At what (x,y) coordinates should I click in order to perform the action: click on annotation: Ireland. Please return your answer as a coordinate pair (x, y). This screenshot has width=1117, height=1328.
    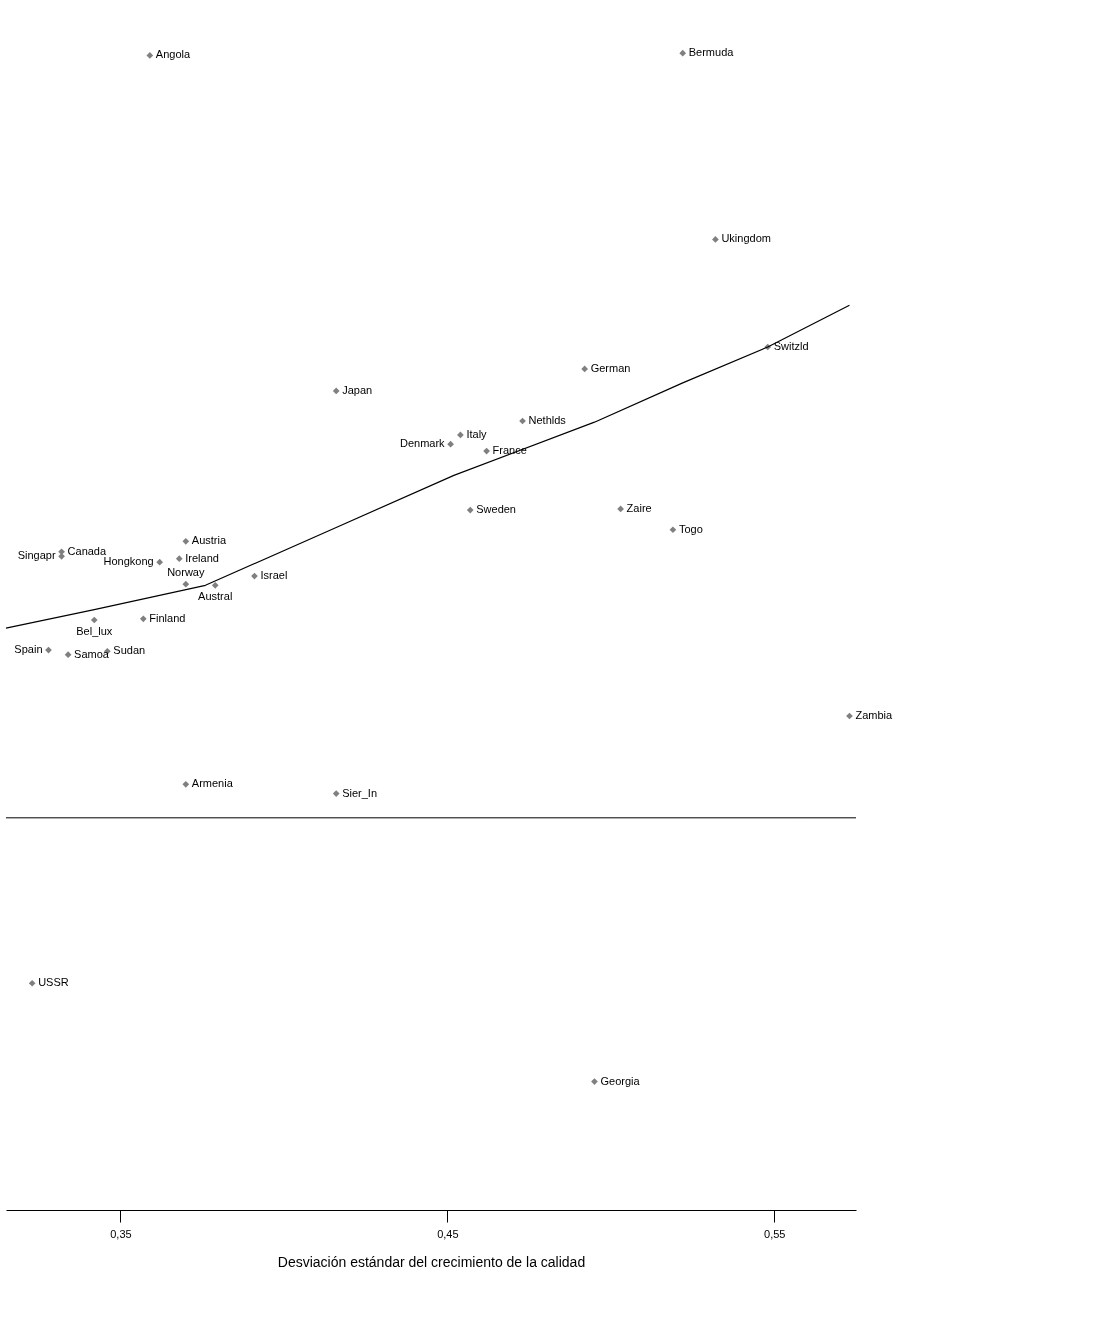
    Looking at the image, I should click on (202, 557).